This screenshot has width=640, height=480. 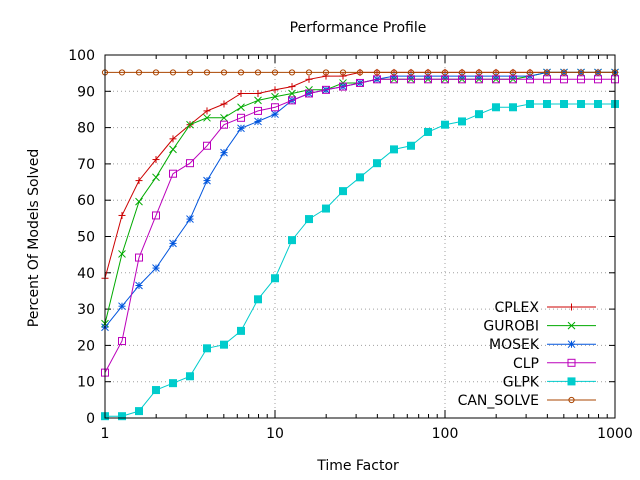 What do you see at coordinates (86, 310) in the screenshot?
I see `y-tick-label: 30` at bounding box center [86, 310].